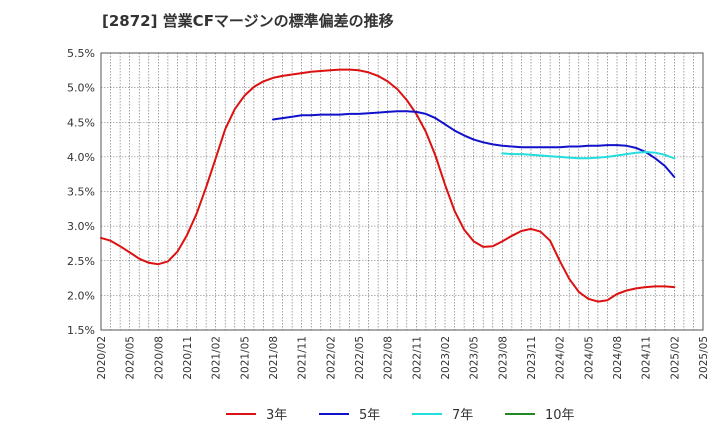 This screenshot has height=440, width=720. Describe the element at coordinates (331, 358) in the screenshot. I see `x-tick-label: 2022/02` at that location.